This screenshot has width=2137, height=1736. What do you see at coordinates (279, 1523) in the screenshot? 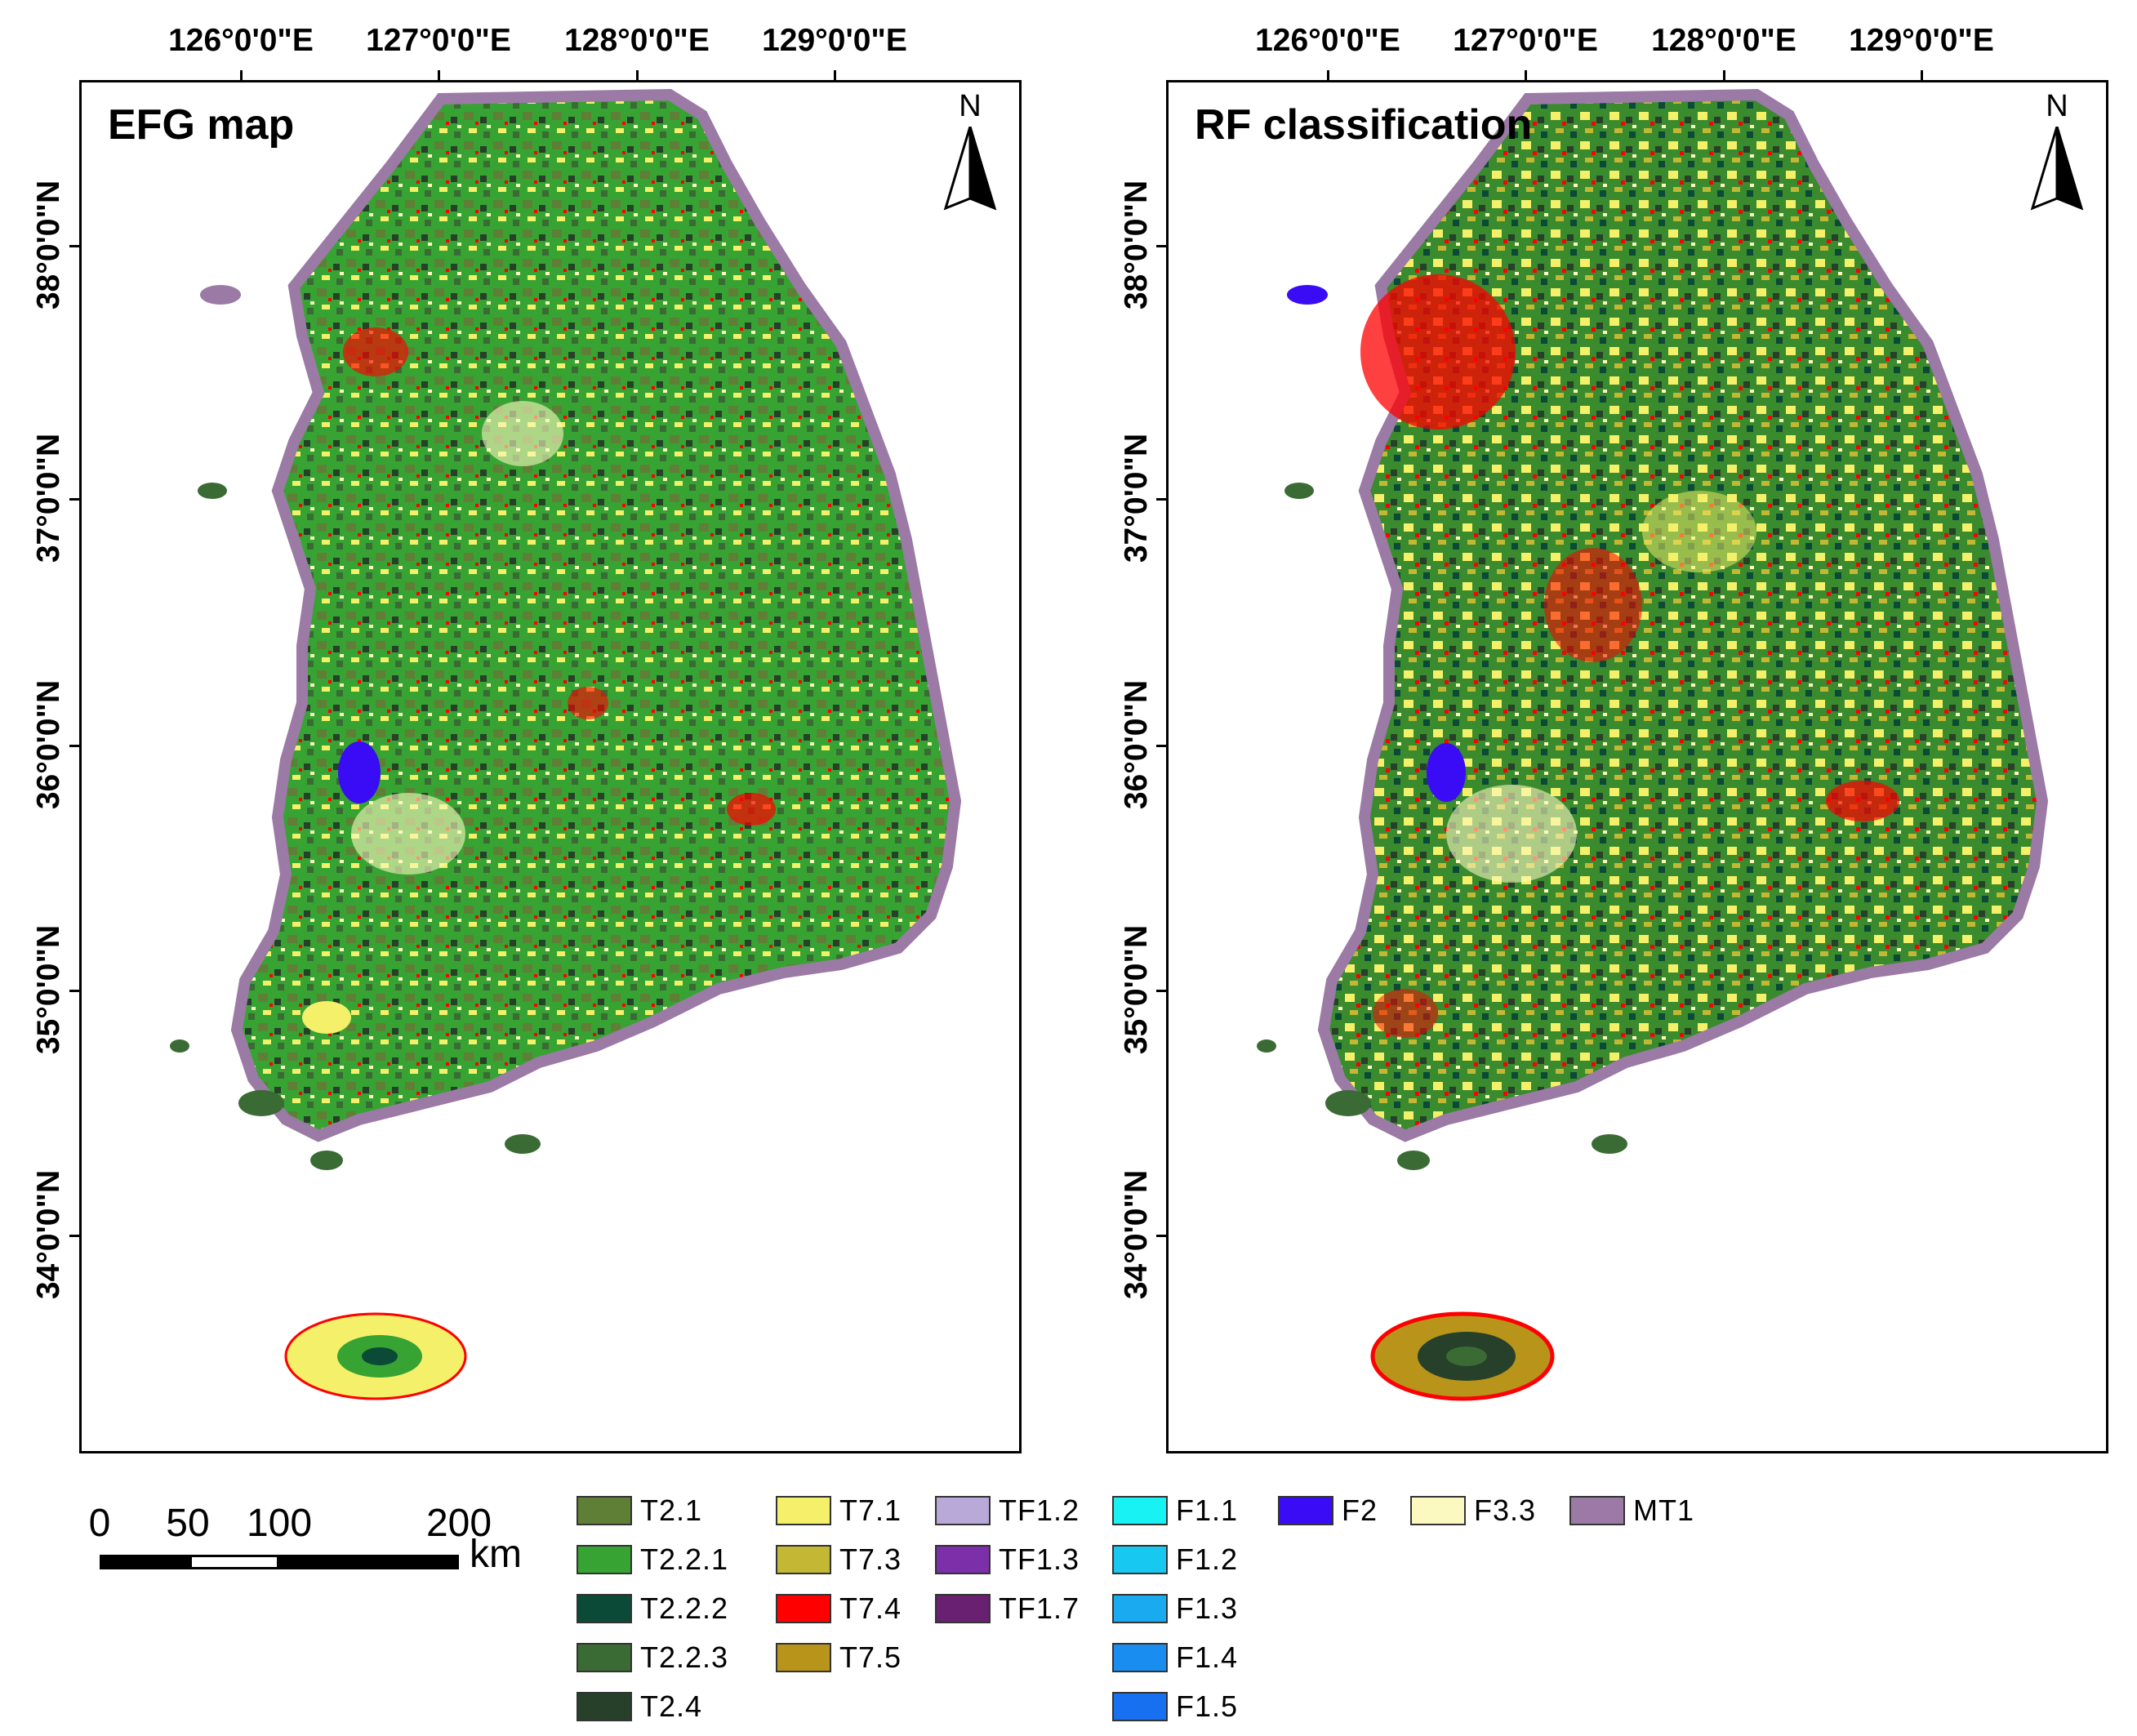
I see `scale-label: 100` at bounding box center [279, 1523].